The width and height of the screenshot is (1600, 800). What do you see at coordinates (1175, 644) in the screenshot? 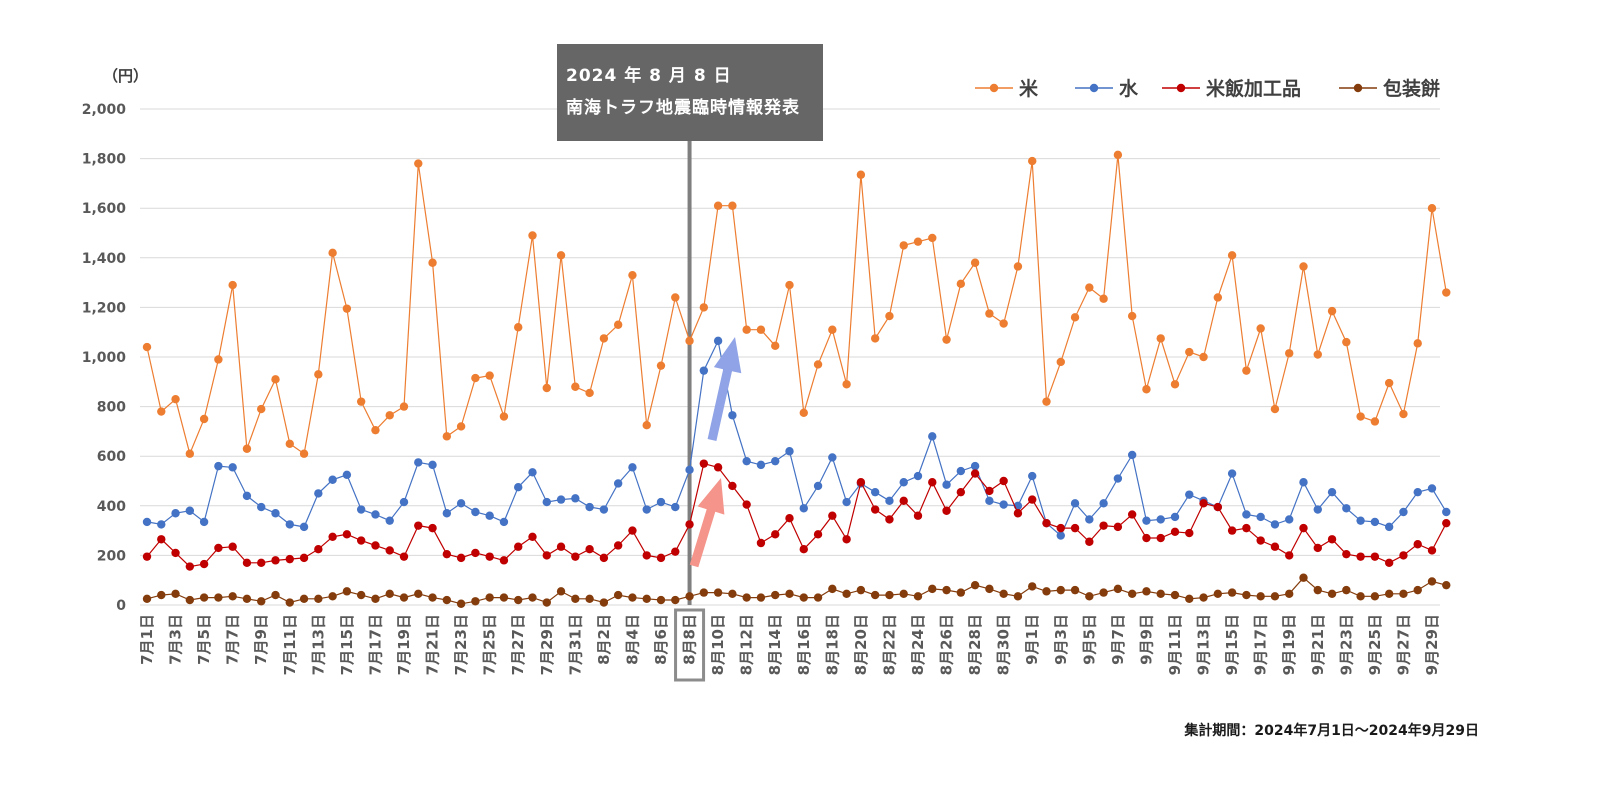
I see `x-tick-label: 9月11日` at bounding box center [1175, 644].